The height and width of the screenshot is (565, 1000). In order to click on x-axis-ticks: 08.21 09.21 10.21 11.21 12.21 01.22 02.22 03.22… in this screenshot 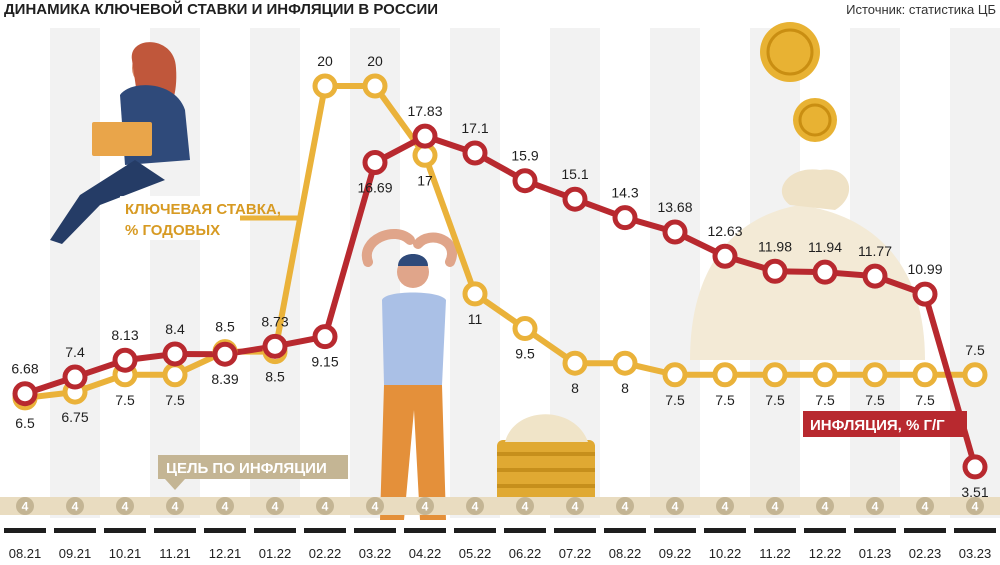, I will do `click(500, 553)`.